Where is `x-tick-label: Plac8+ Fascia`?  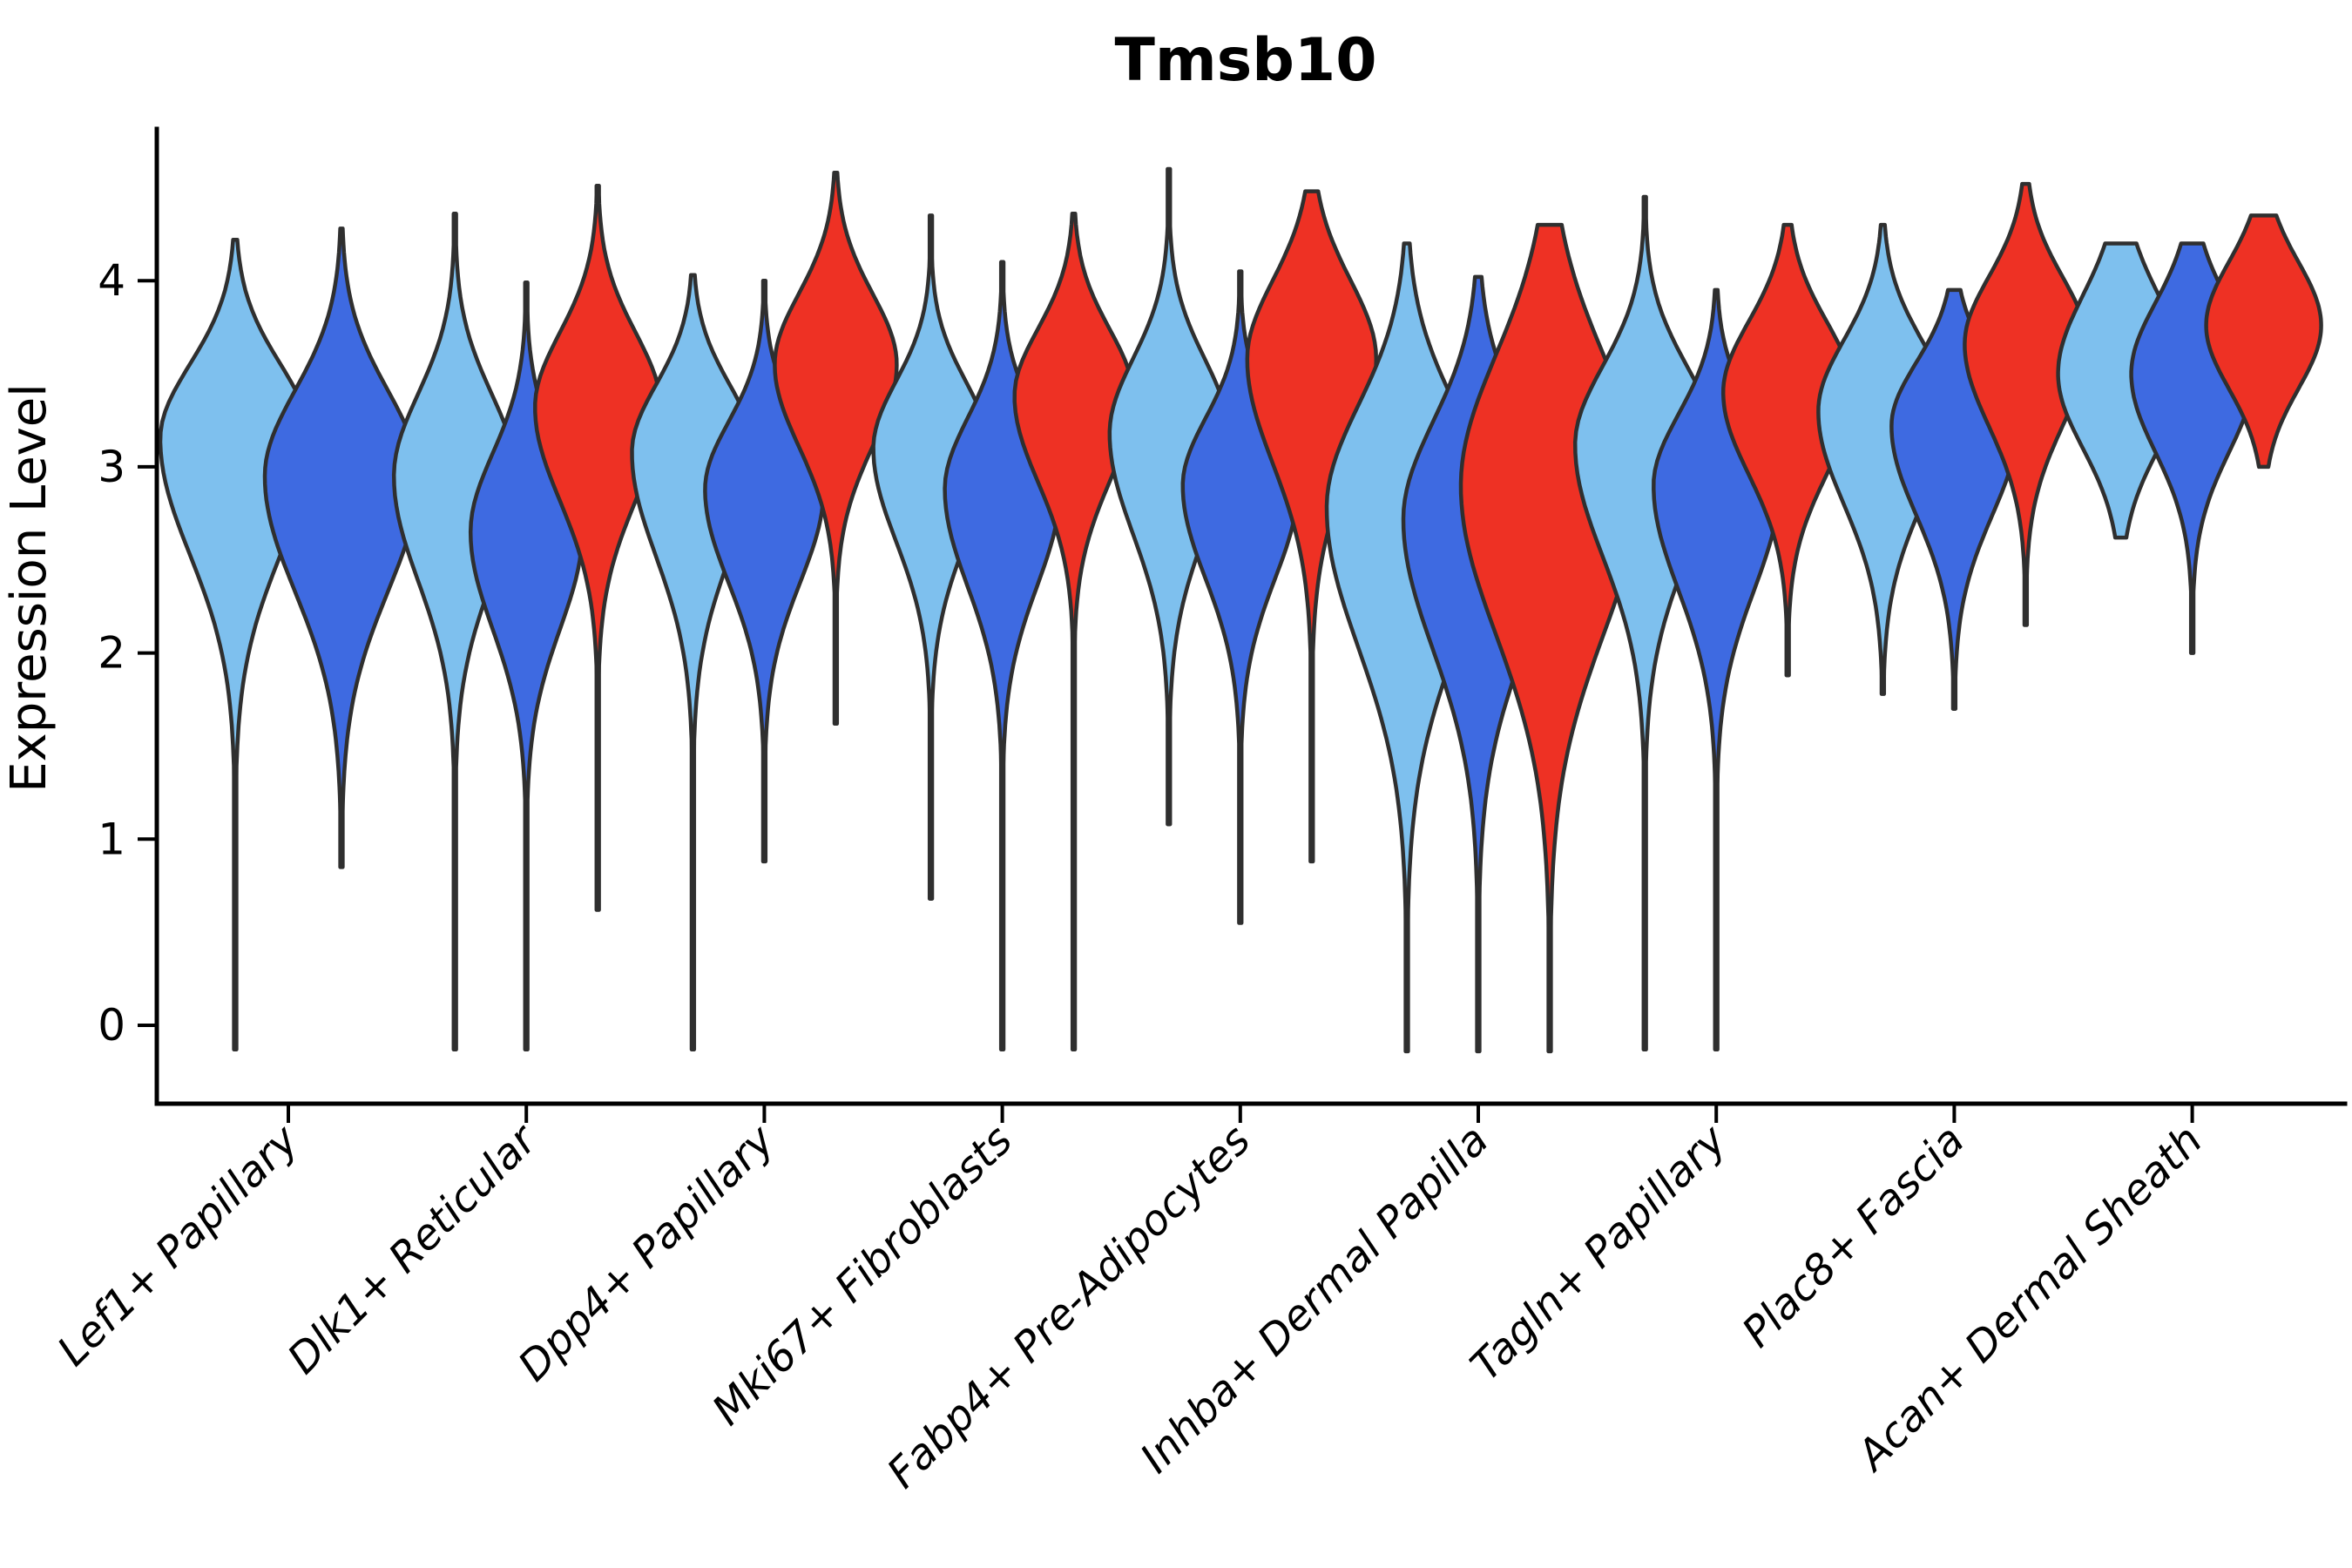 x-tick-label: Plac8+ Fascia is located at coordinates (1854, 1236).